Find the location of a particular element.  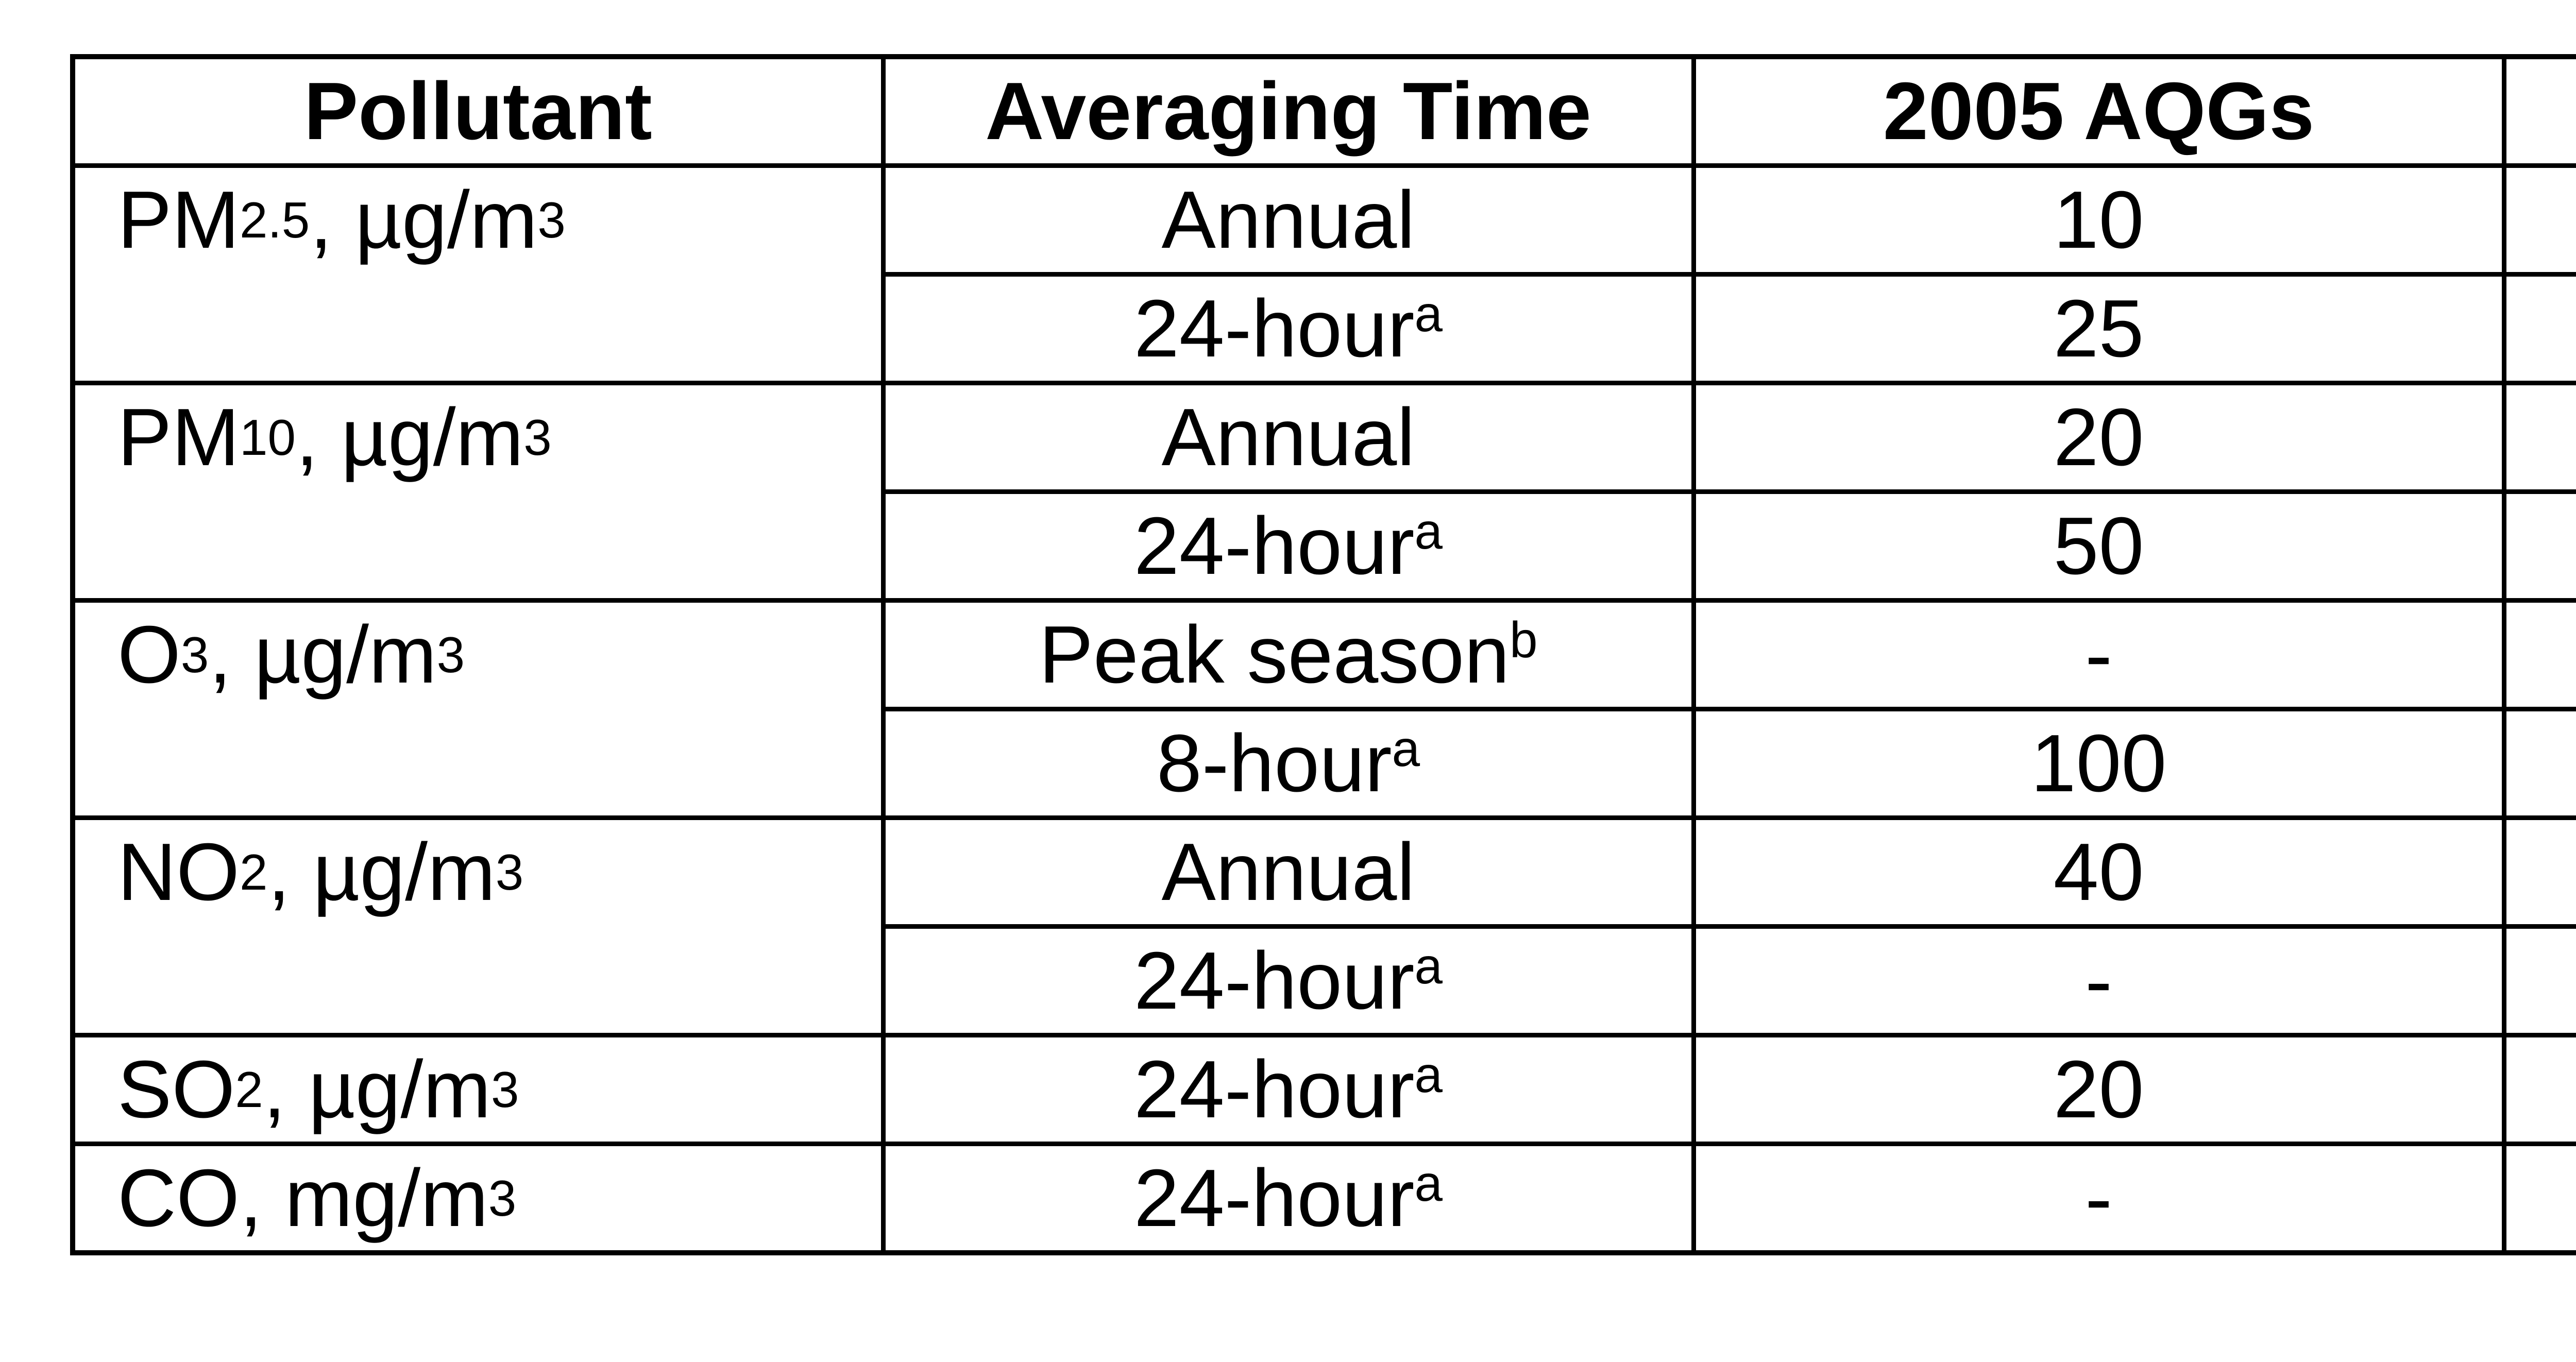

pollutant-label: CO, mg/m 3 is located at coordinates (317, 1198).